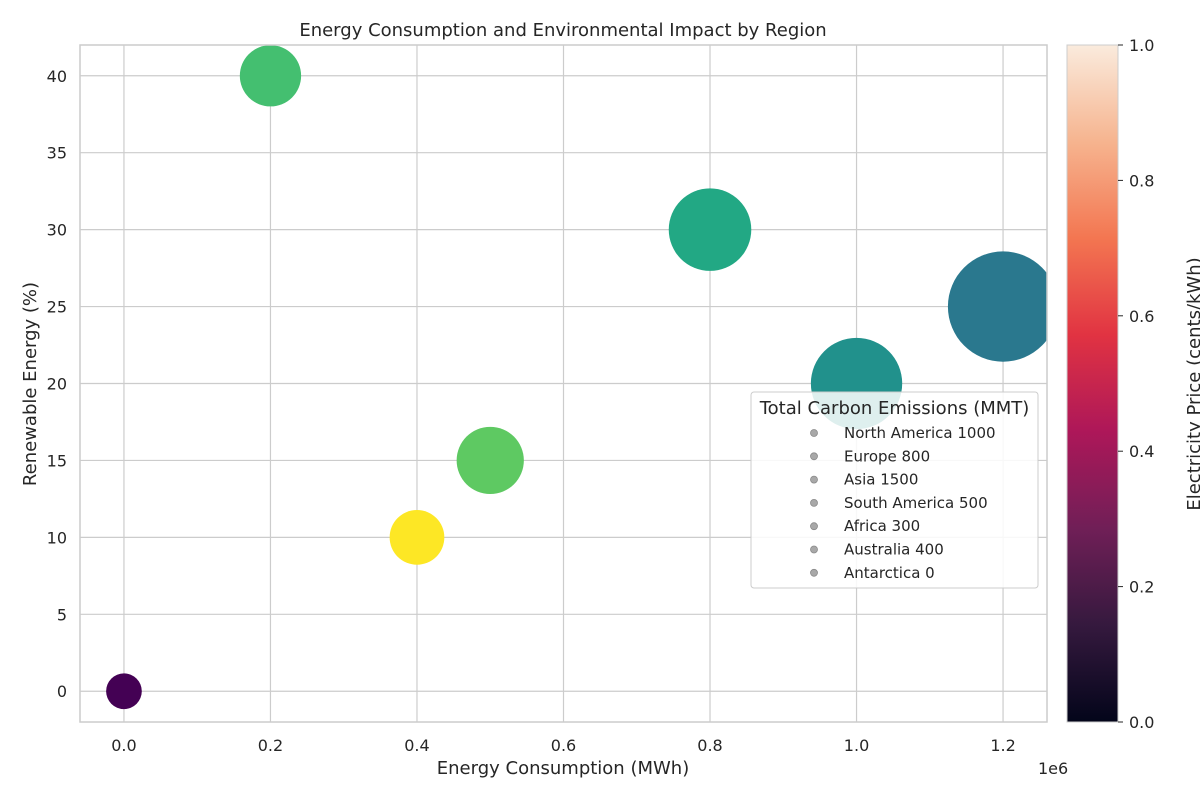 This screenshot has height=800, width=1200. Describe the element at coordinates (57, 307) in the screenshot. I see `y-tick-label: 25` at that location.